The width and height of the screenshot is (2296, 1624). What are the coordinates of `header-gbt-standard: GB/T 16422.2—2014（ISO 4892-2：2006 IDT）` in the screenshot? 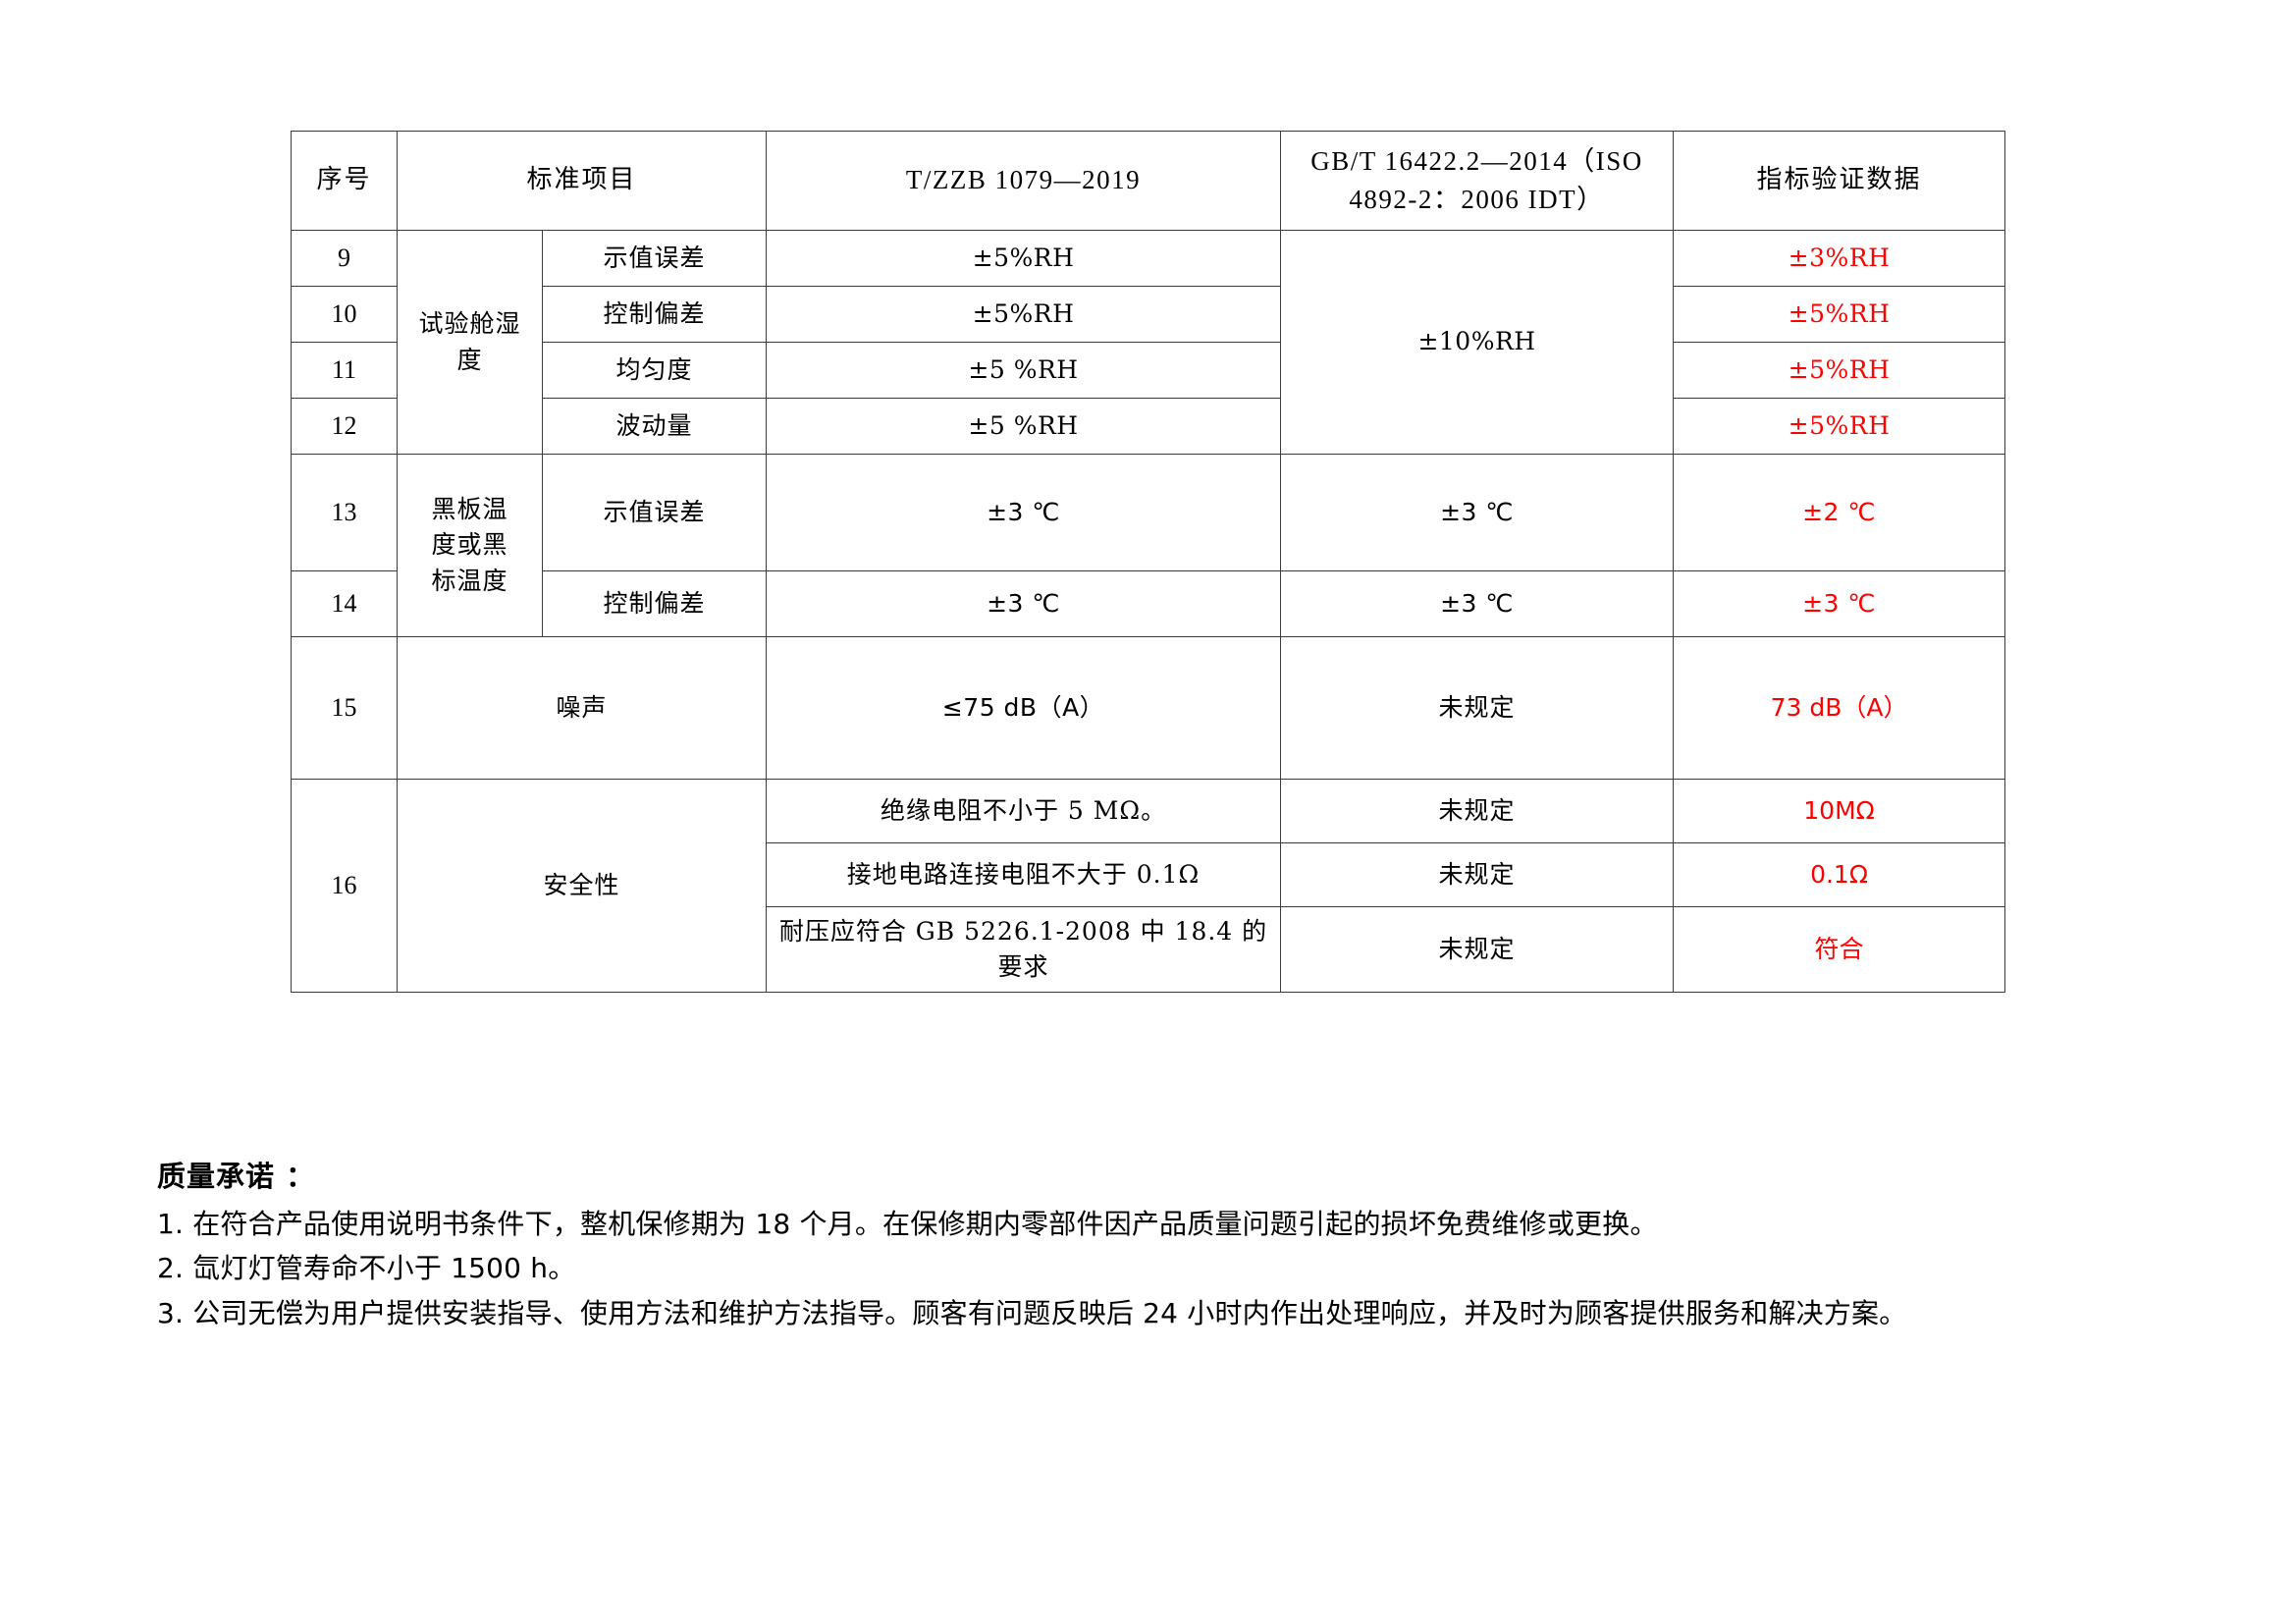 It's located at (1477, 181).